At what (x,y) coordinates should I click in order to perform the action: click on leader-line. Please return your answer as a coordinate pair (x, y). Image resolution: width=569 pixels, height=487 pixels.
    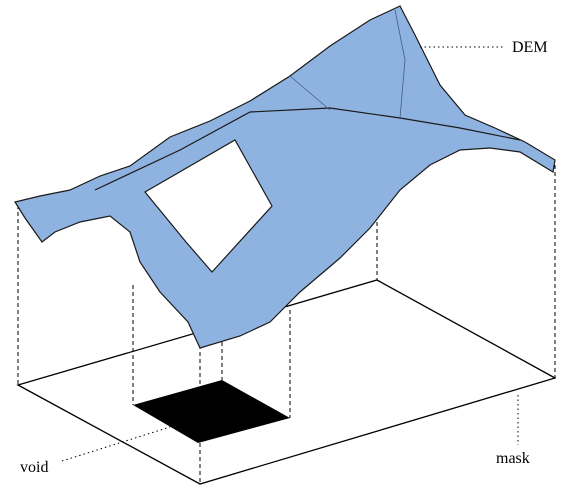
    Looking at the image, I should click on (116, 444).